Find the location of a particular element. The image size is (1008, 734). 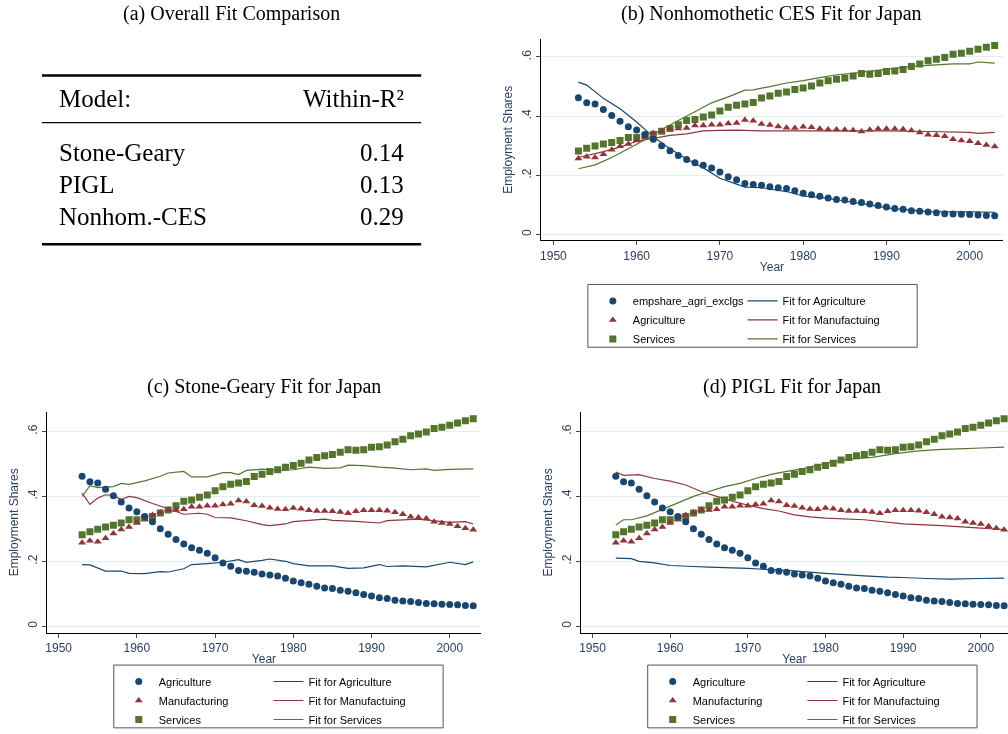

chart-title: (c) Stone-Geary Fit for Japan is located at coordinates (264, 386).